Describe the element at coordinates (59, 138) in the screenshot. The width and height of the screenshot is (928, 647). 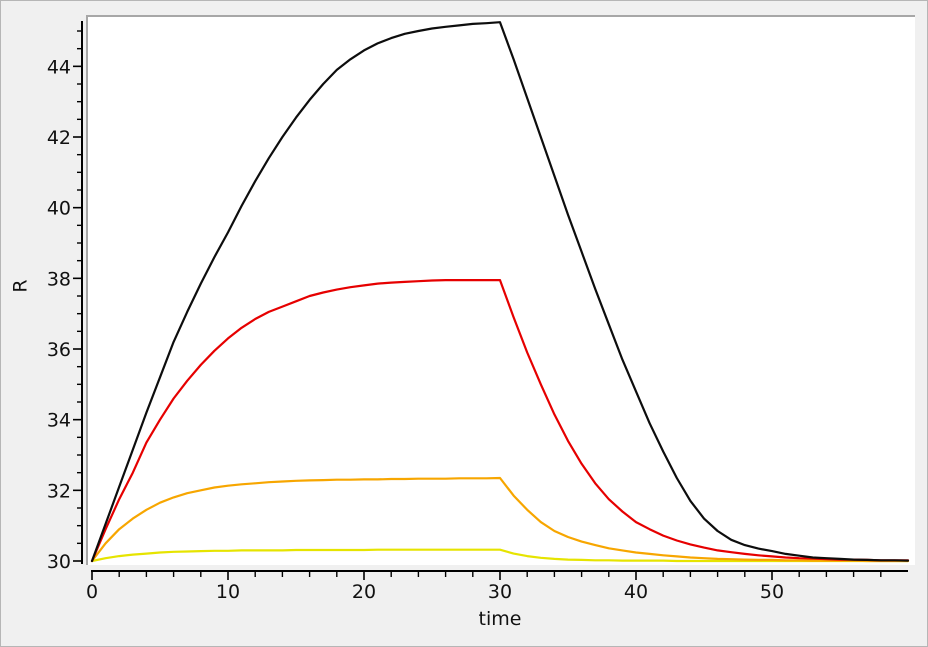
I see `y-tick-label: 42` at that location.